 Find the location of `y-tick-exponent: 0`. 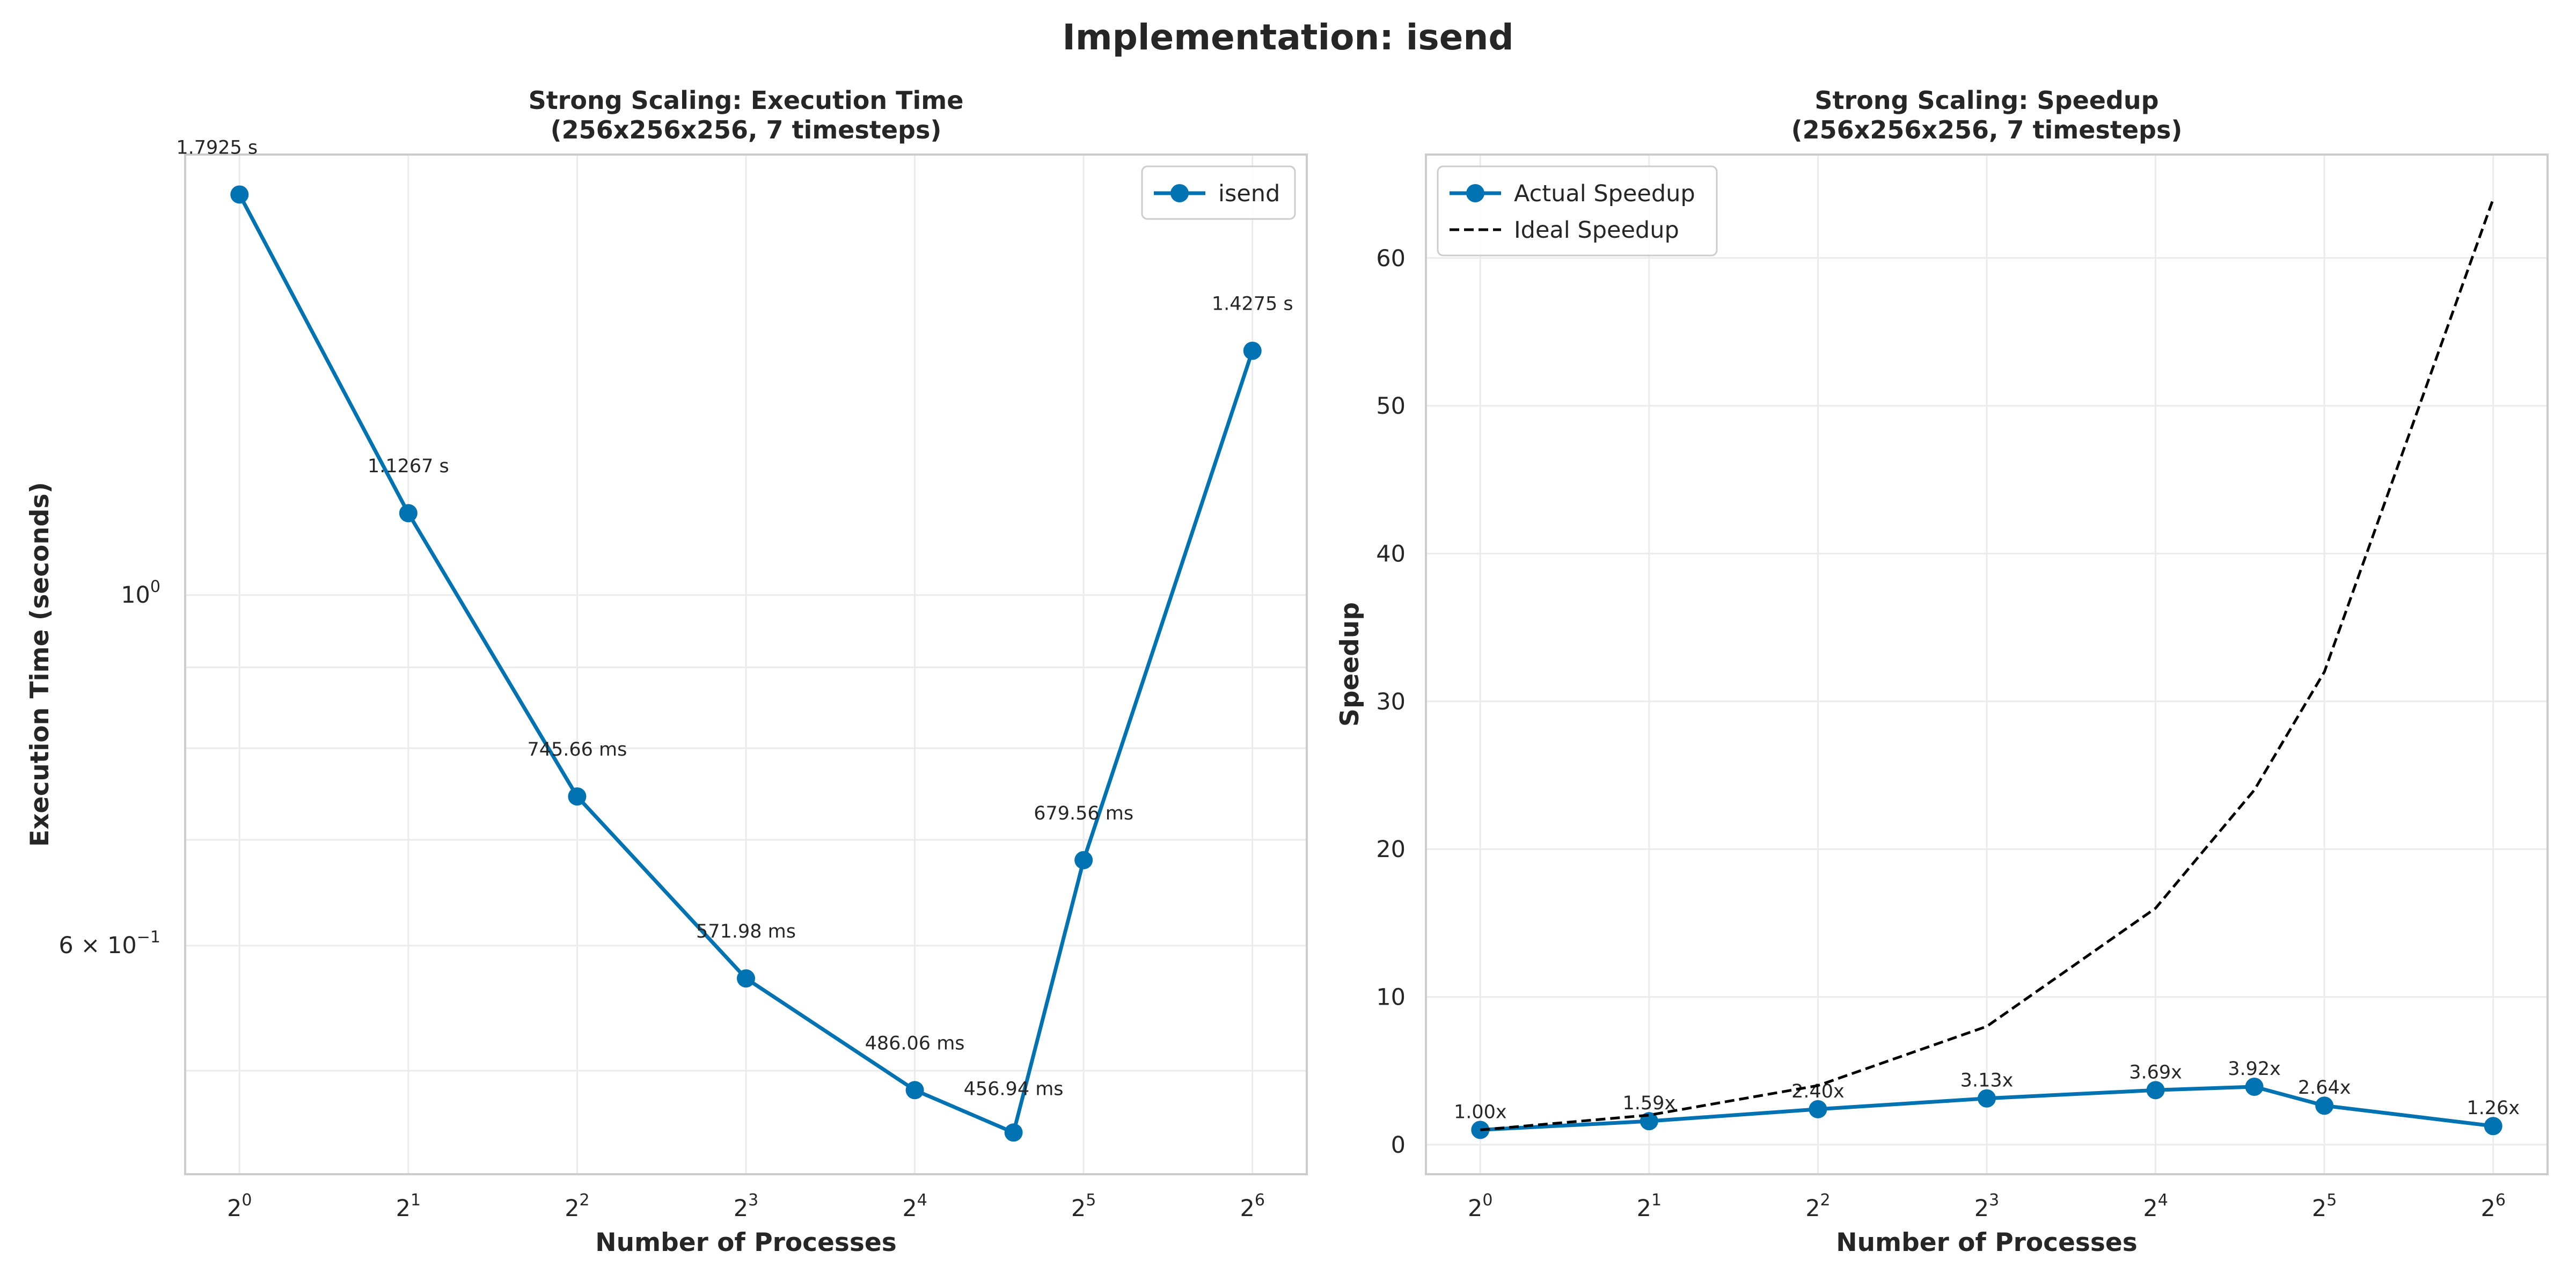

y-tick-exponent: 0 is located at coordinates (155, 586).